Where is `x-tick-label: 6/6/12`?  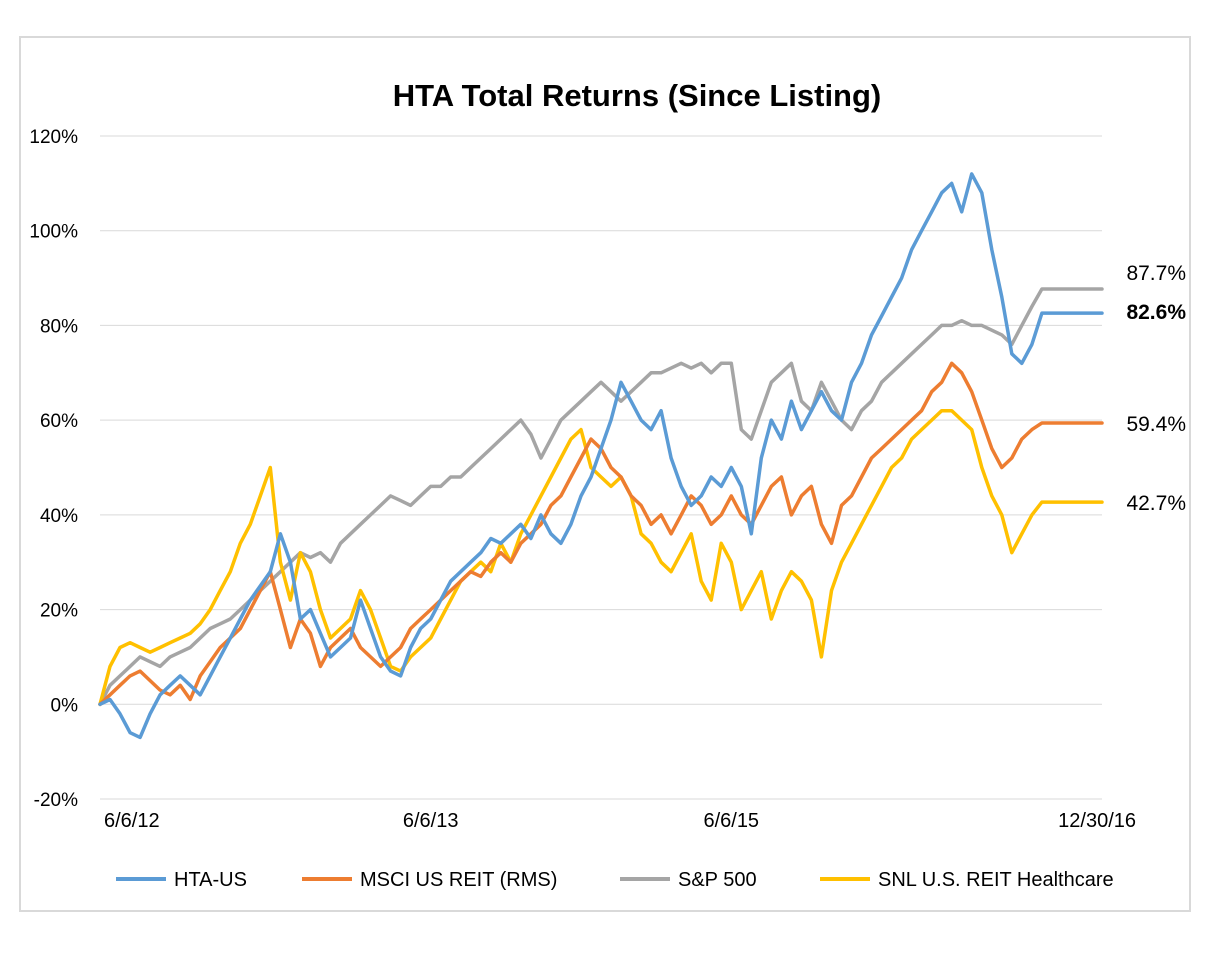 x-tick-label: 6/6/12 is located at coordinates (132, 821).